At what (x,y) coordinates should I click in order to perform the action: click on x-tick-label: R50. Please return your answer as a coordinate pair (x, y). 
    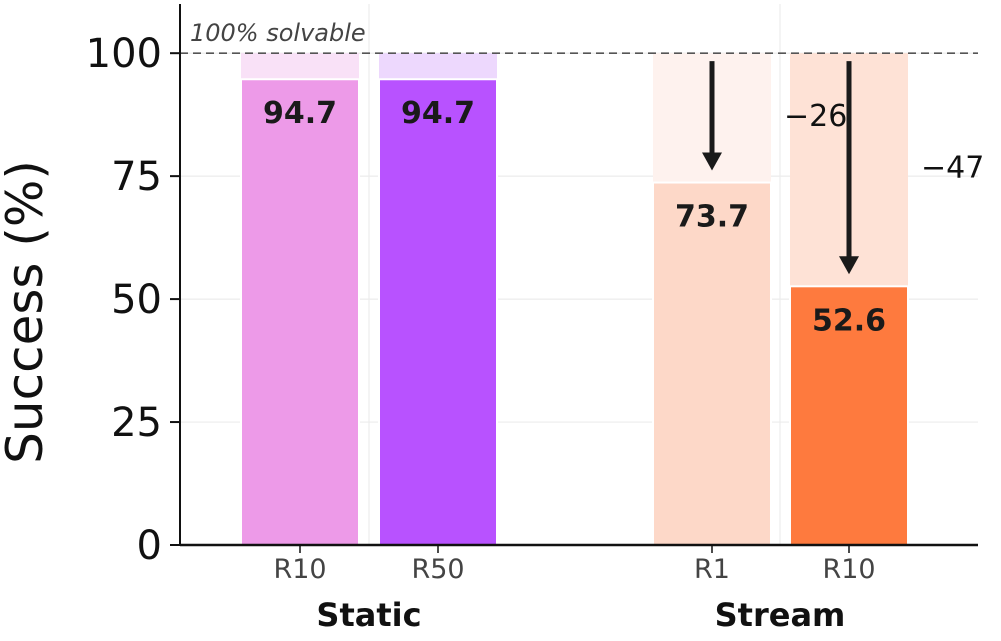
    Looking at the image, I should click on (437, 569).